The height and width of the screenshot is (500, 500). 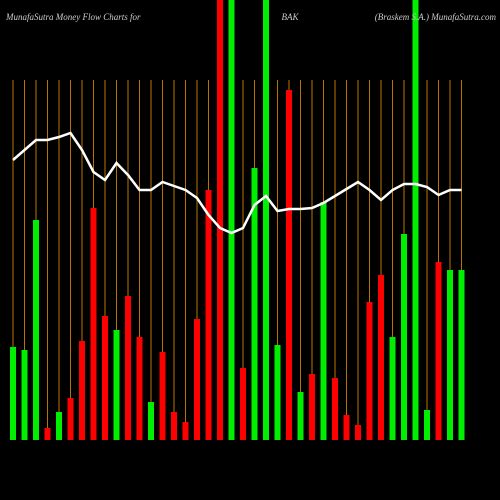 What do you see at coordinates (291, 17) in the screenshot?
I see `symbol: BAK` at bounding box center [291, 17].